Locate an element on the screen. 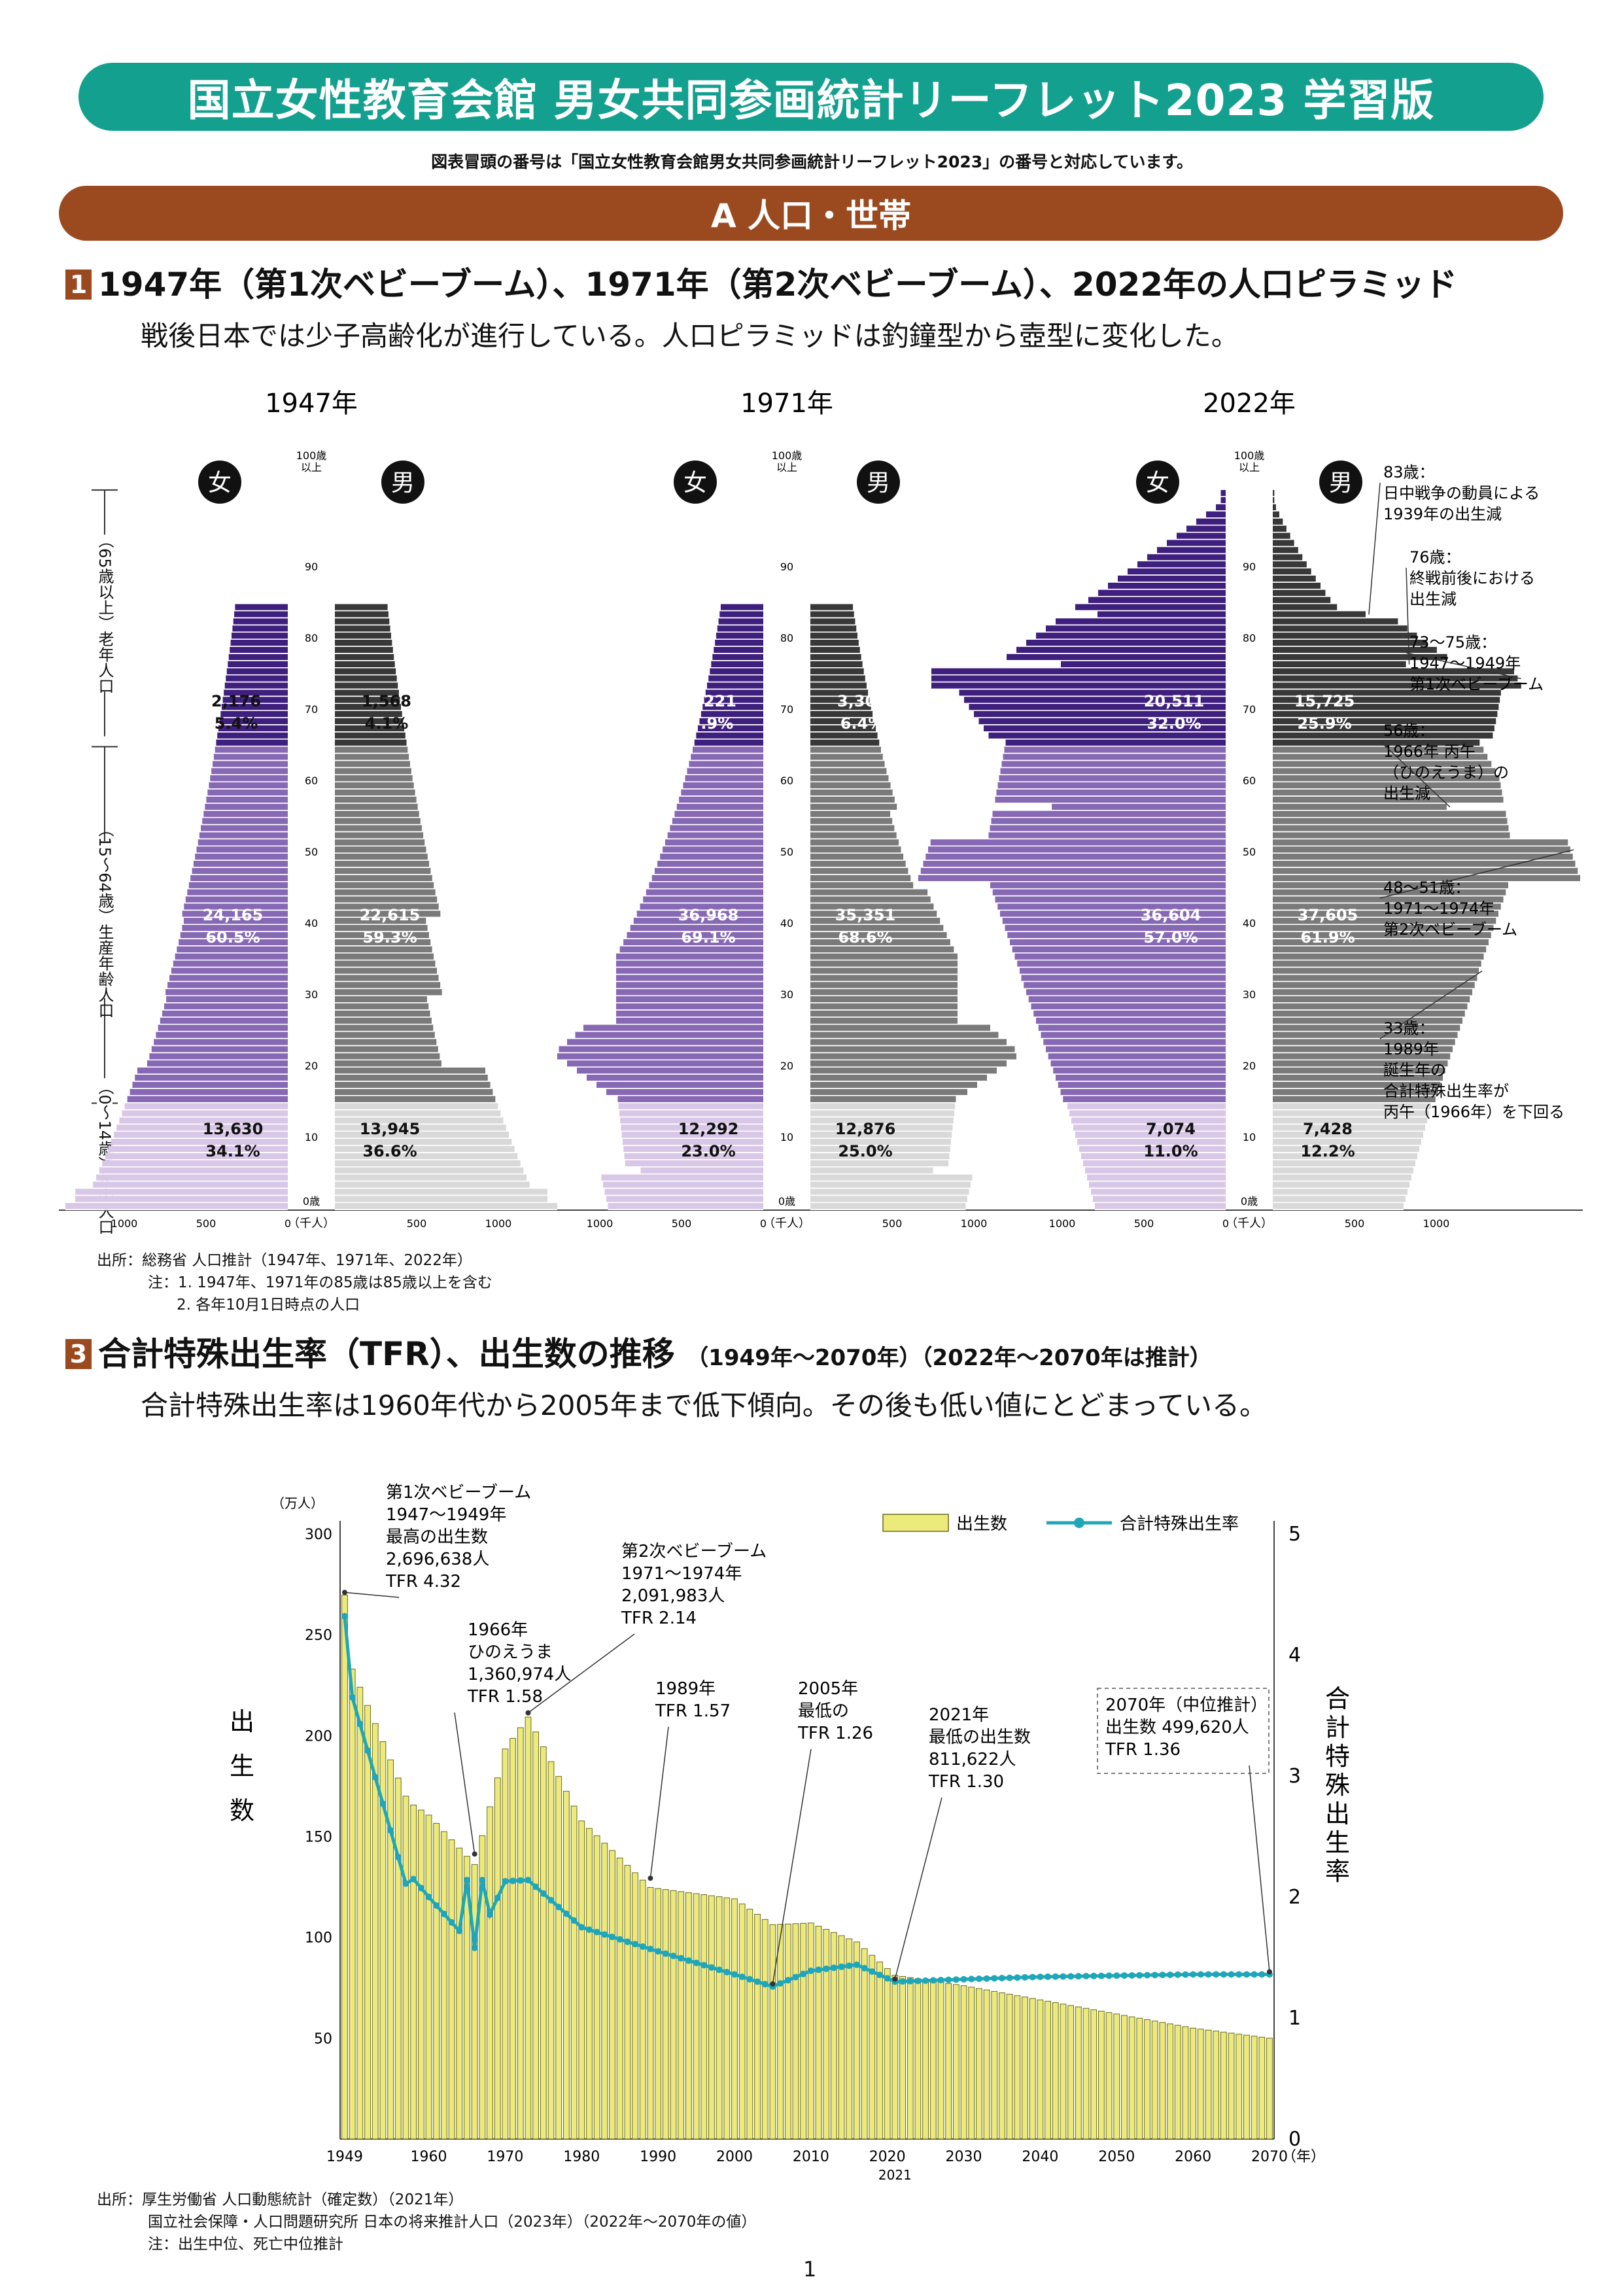 The height and width of the screenshot is (2296, 1624). label-bg is located at coordinates (104, 613).